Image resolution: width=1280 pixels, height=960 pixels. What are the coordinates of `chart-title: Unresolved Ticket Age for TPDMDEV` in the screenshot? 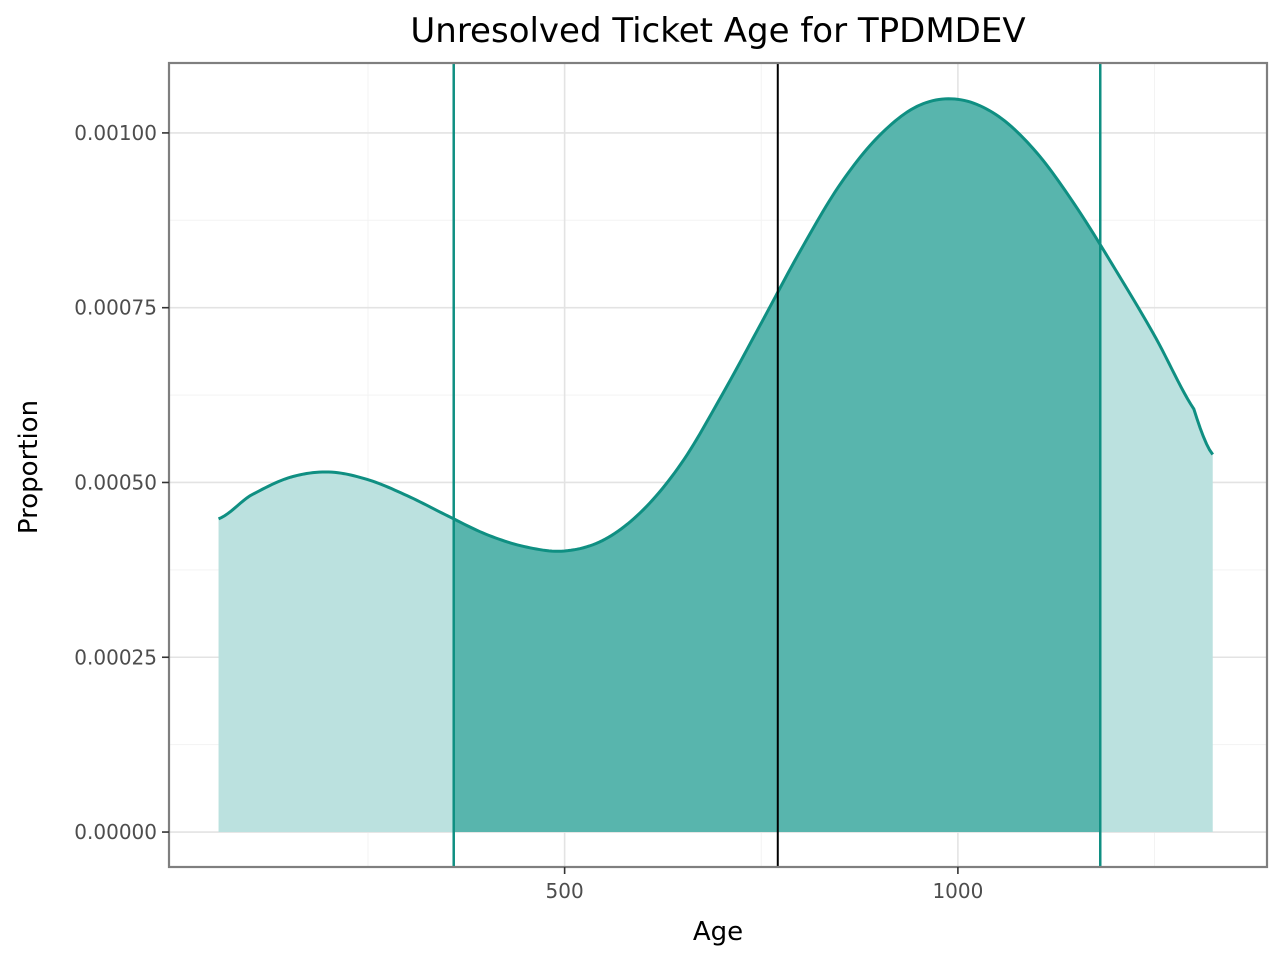 It's located at (717, 31).